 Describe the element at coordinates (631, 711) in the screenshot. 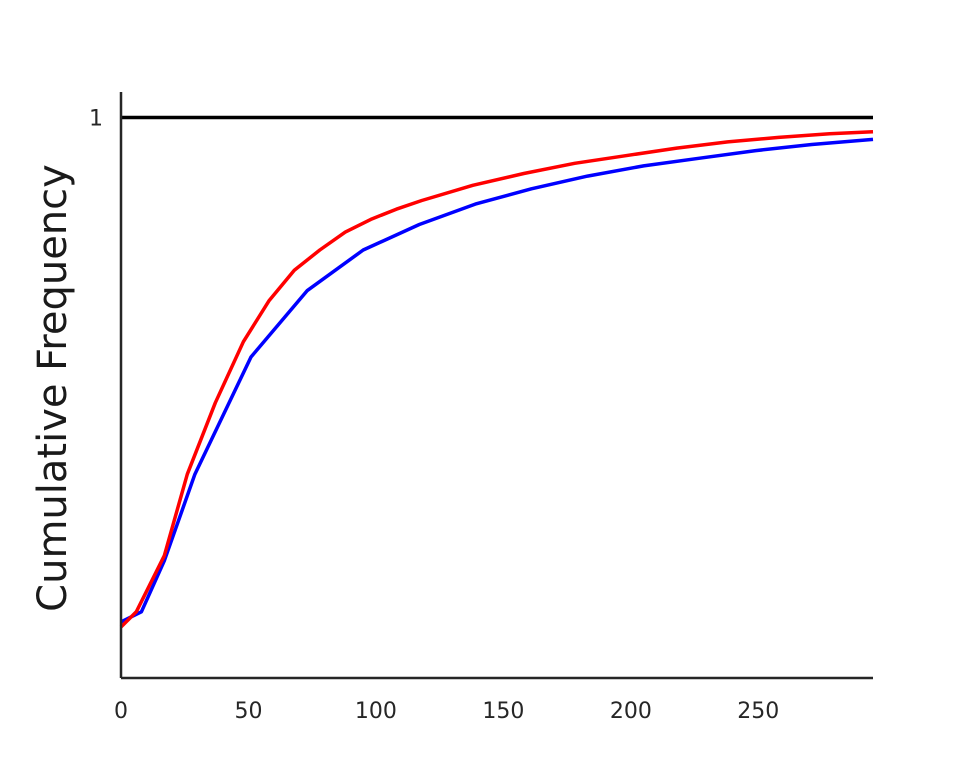

I see `x-tick-label-200: 200` at that location.